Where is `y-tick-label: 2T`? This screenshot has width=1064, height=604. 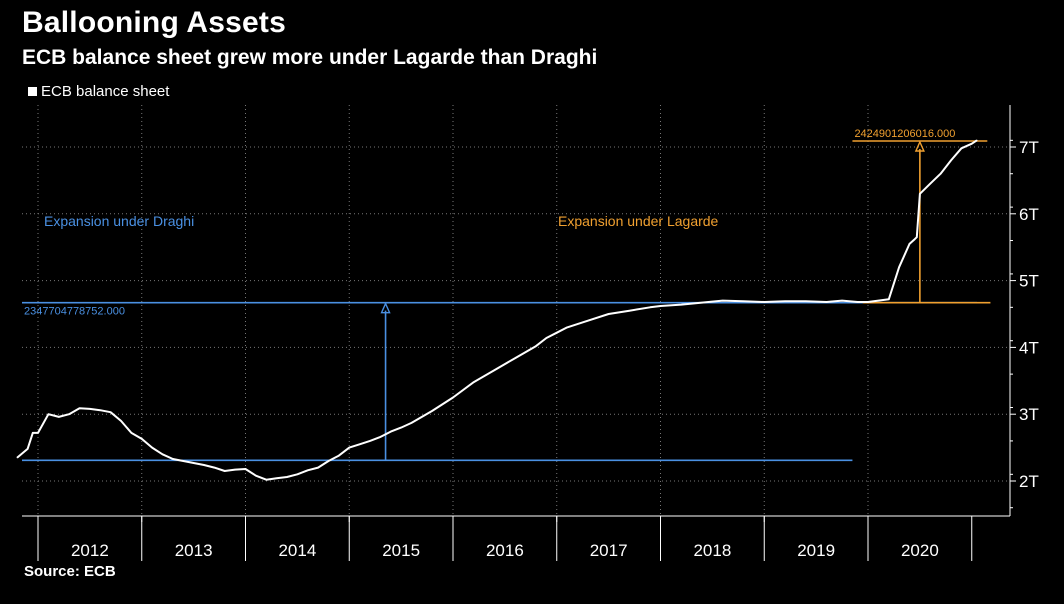
y-tick-label: 2T is located at coordinates (1029, 481).